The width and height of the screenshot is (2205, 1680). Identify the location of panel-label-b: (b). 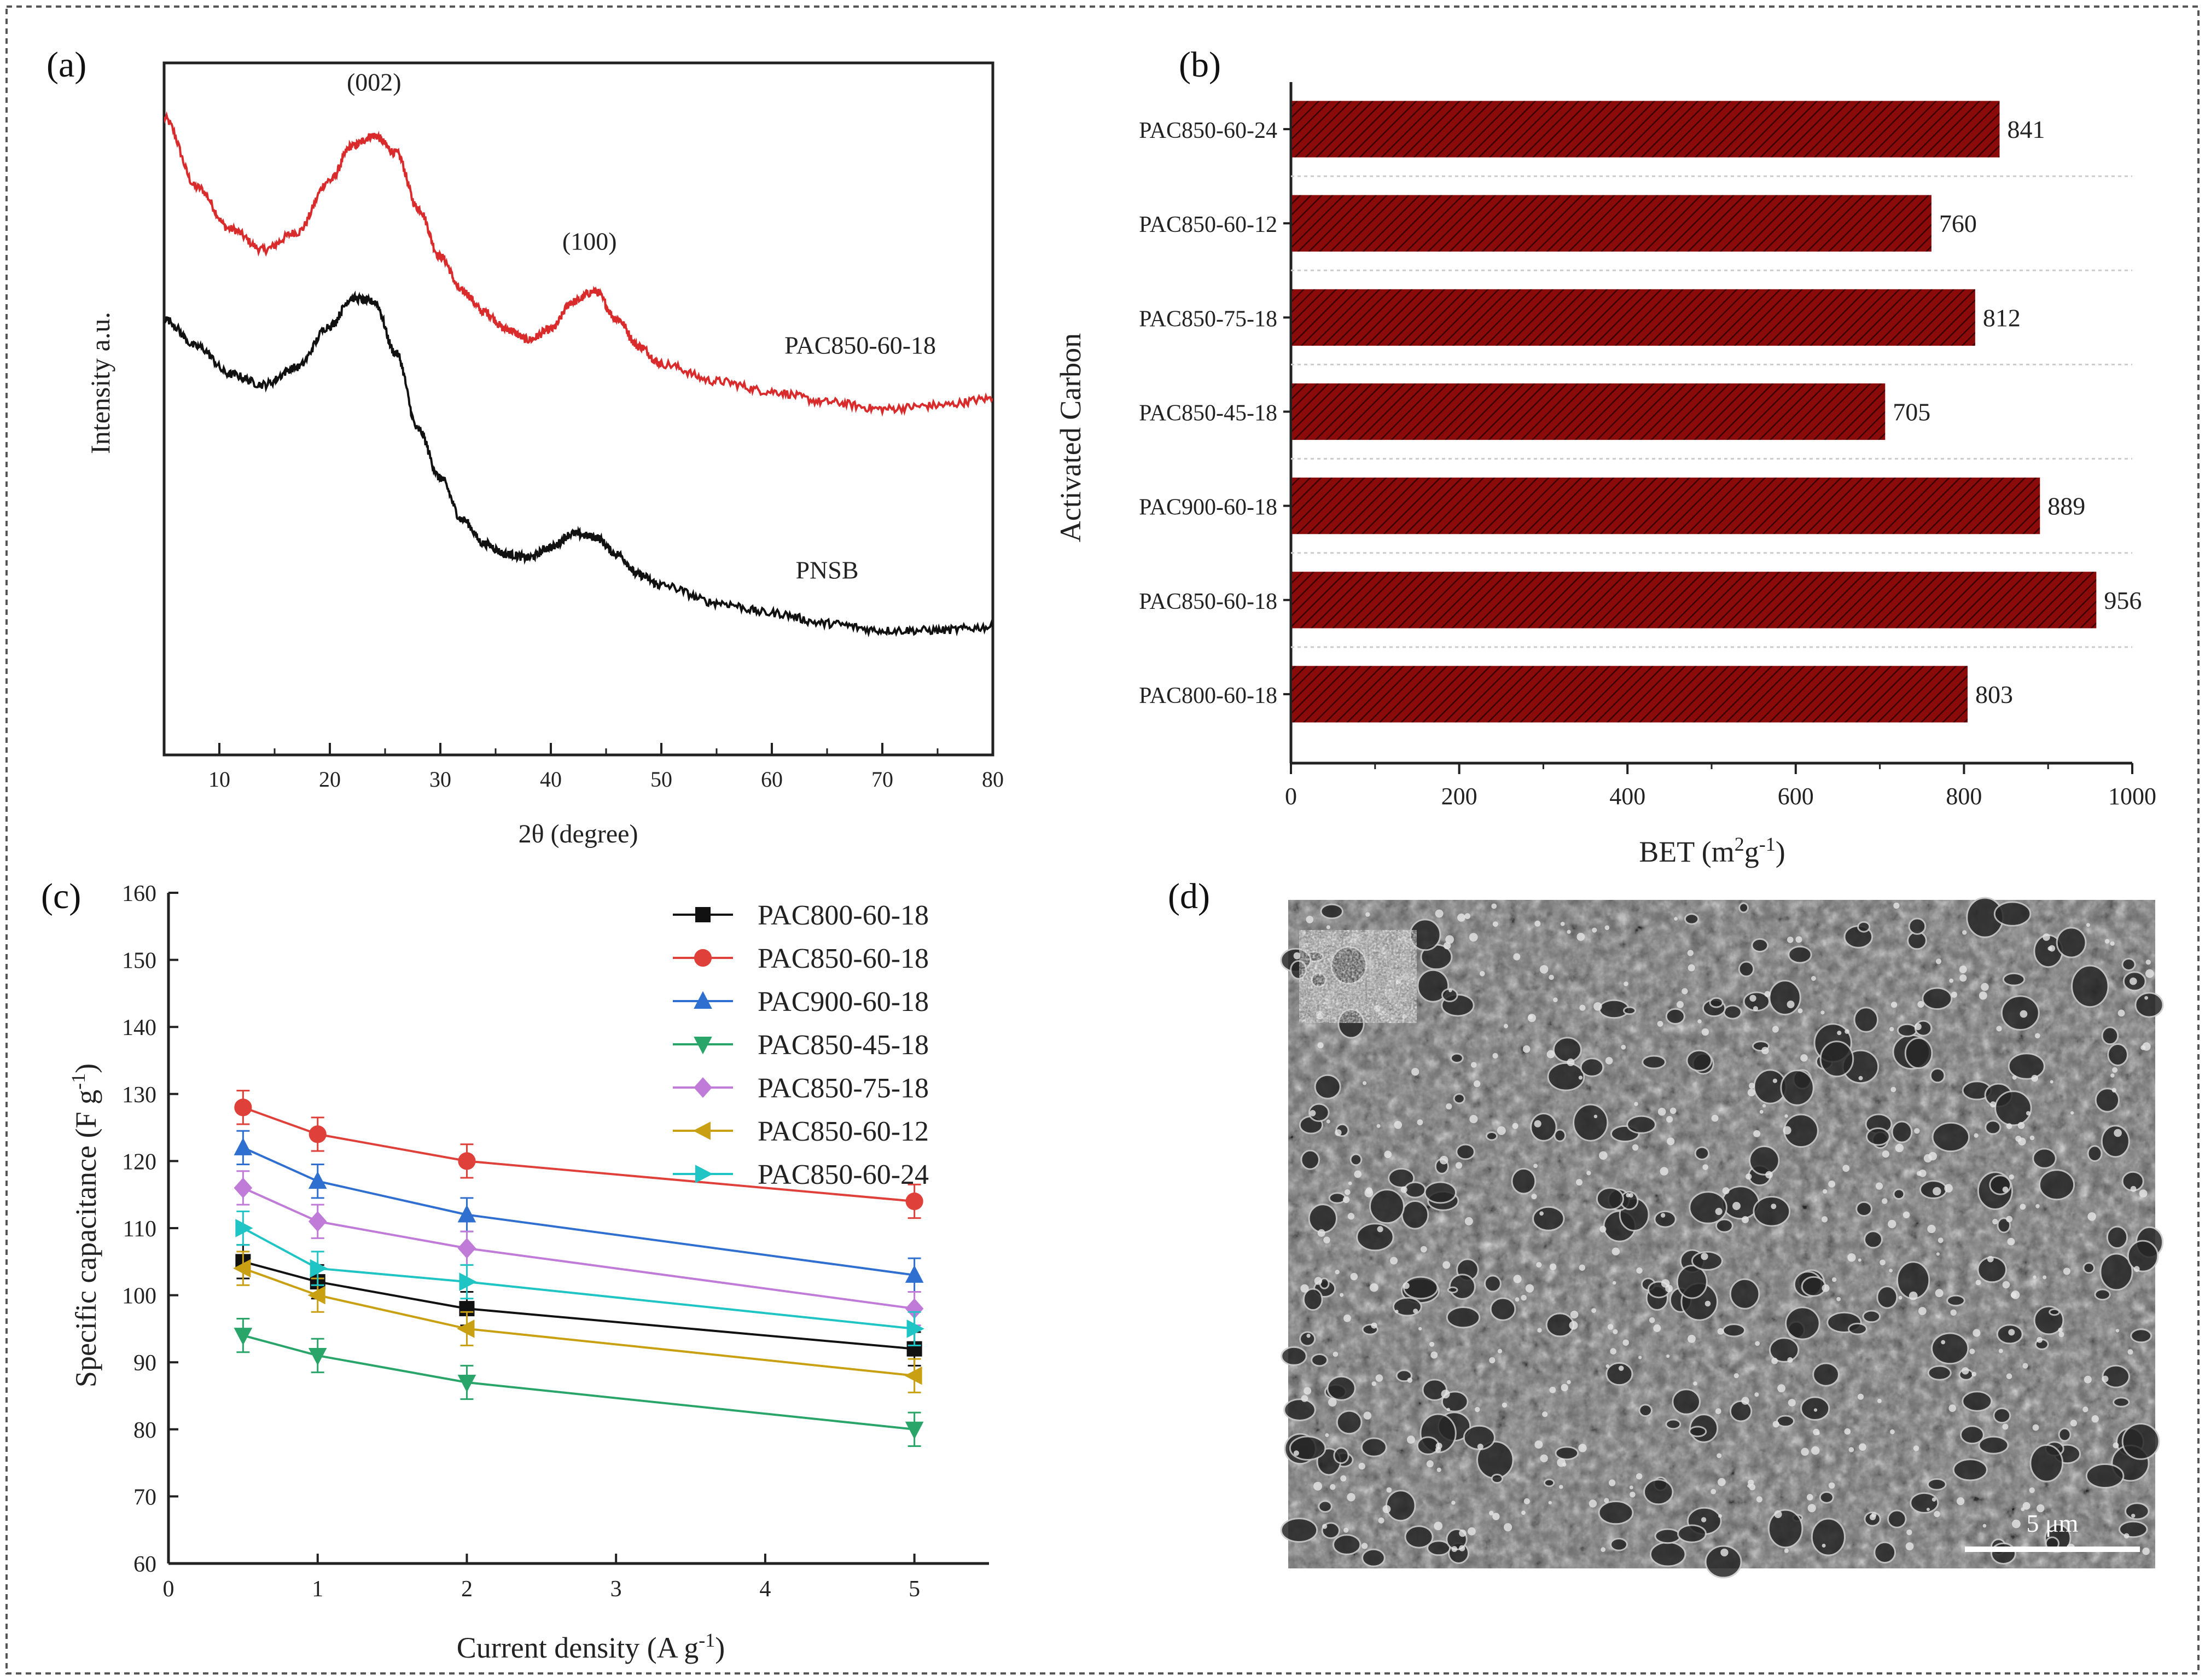
(1200, 65).